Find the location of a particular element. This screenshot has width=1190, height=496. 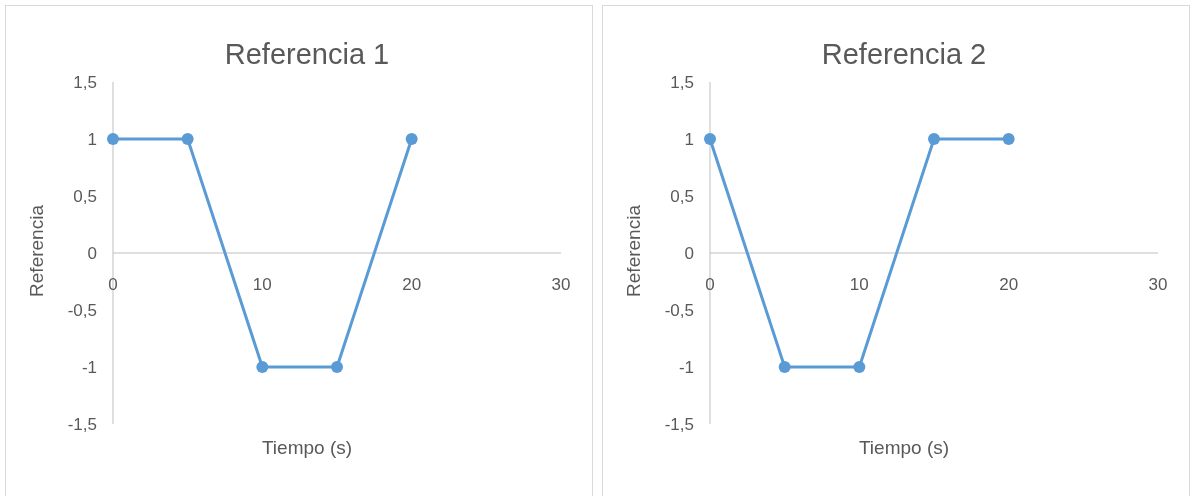

chart-title: Referencia 2 is located at coordinates (904, 54).